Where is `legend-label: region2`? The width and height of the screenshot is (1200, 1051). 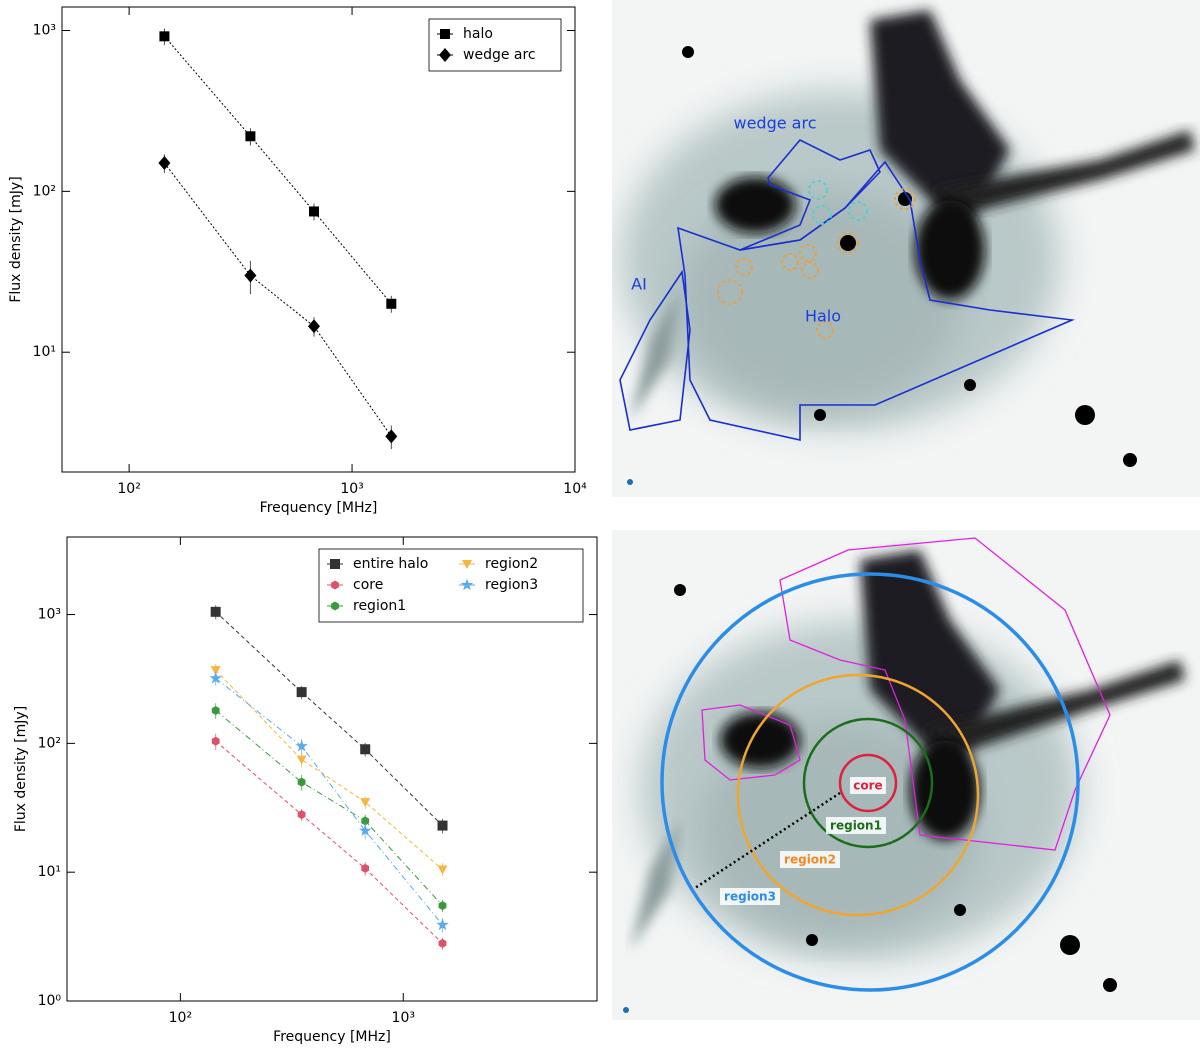
legend-label: region2 is located at coordinates (511, 564).